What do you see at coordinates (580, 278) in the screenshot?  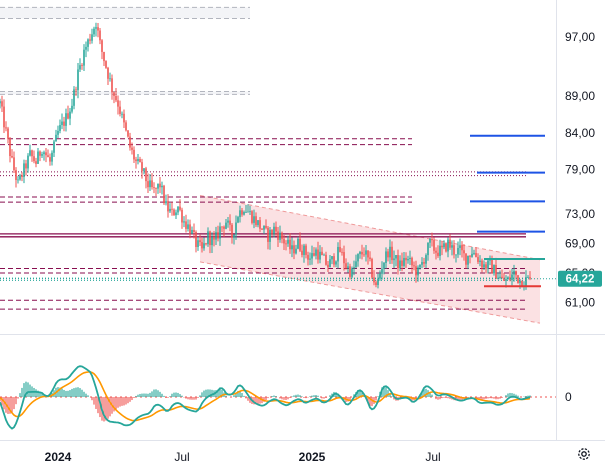 I see `last-price-tag: 64,22` at bounding box center [580, 278].